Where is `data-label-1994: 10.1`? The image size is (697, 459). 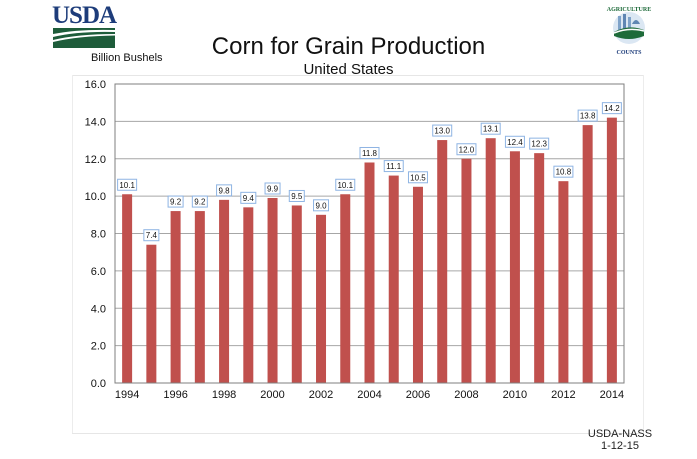 data-label-1994: 10.1 is located at coordinates (127, 185).